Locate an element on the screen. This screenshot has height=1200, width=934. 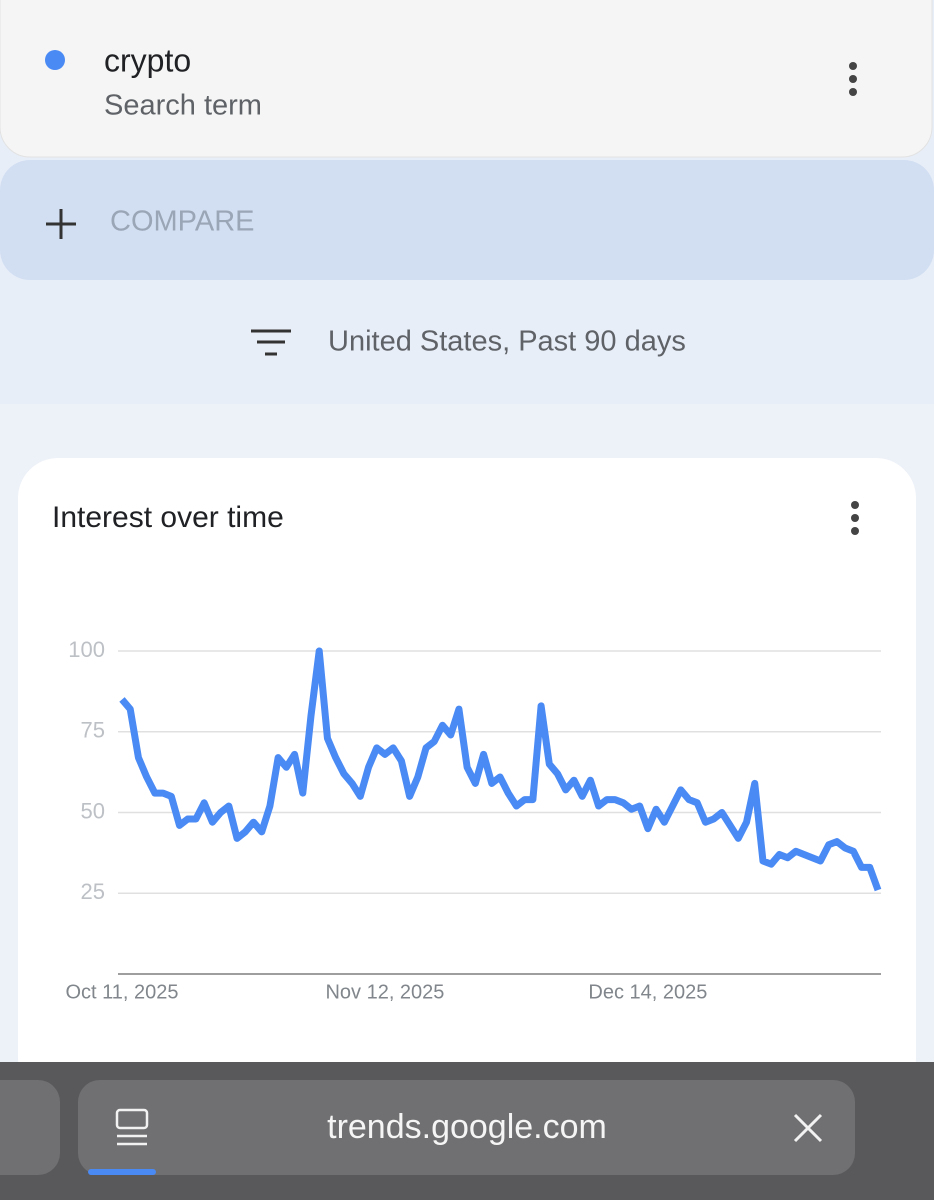
url: trends.google.com is located at coordinates (467, 1127).